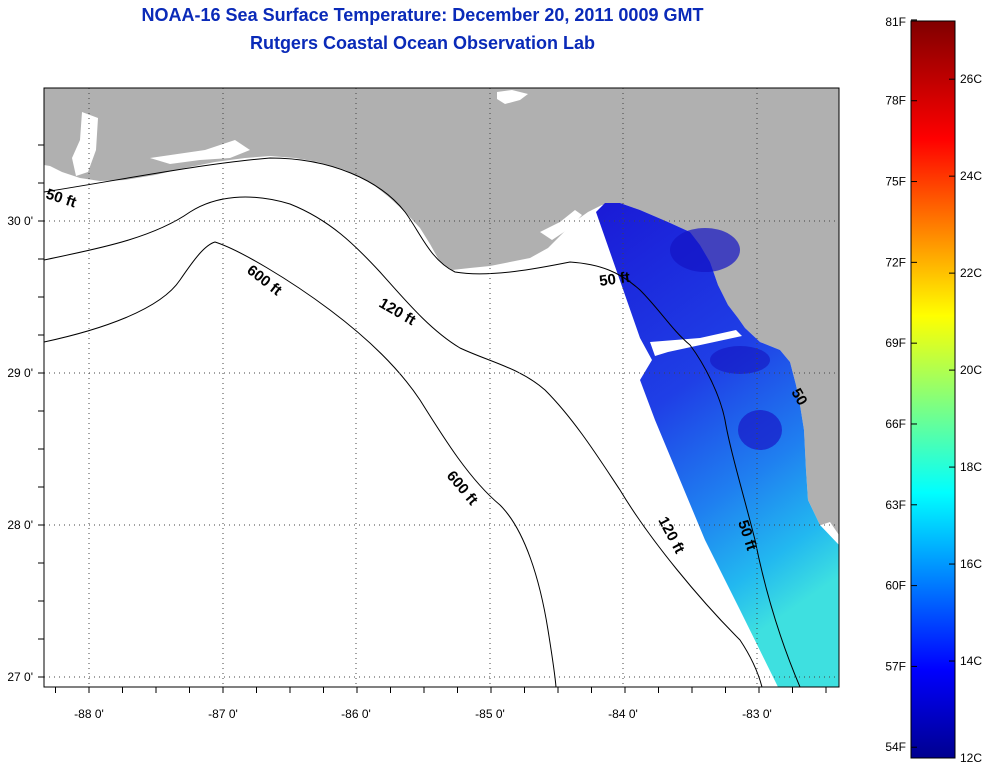 Image resolution: width=992 pixels, height=770 pixels. I want to click on colorbar-gradient, so click(933, 389).